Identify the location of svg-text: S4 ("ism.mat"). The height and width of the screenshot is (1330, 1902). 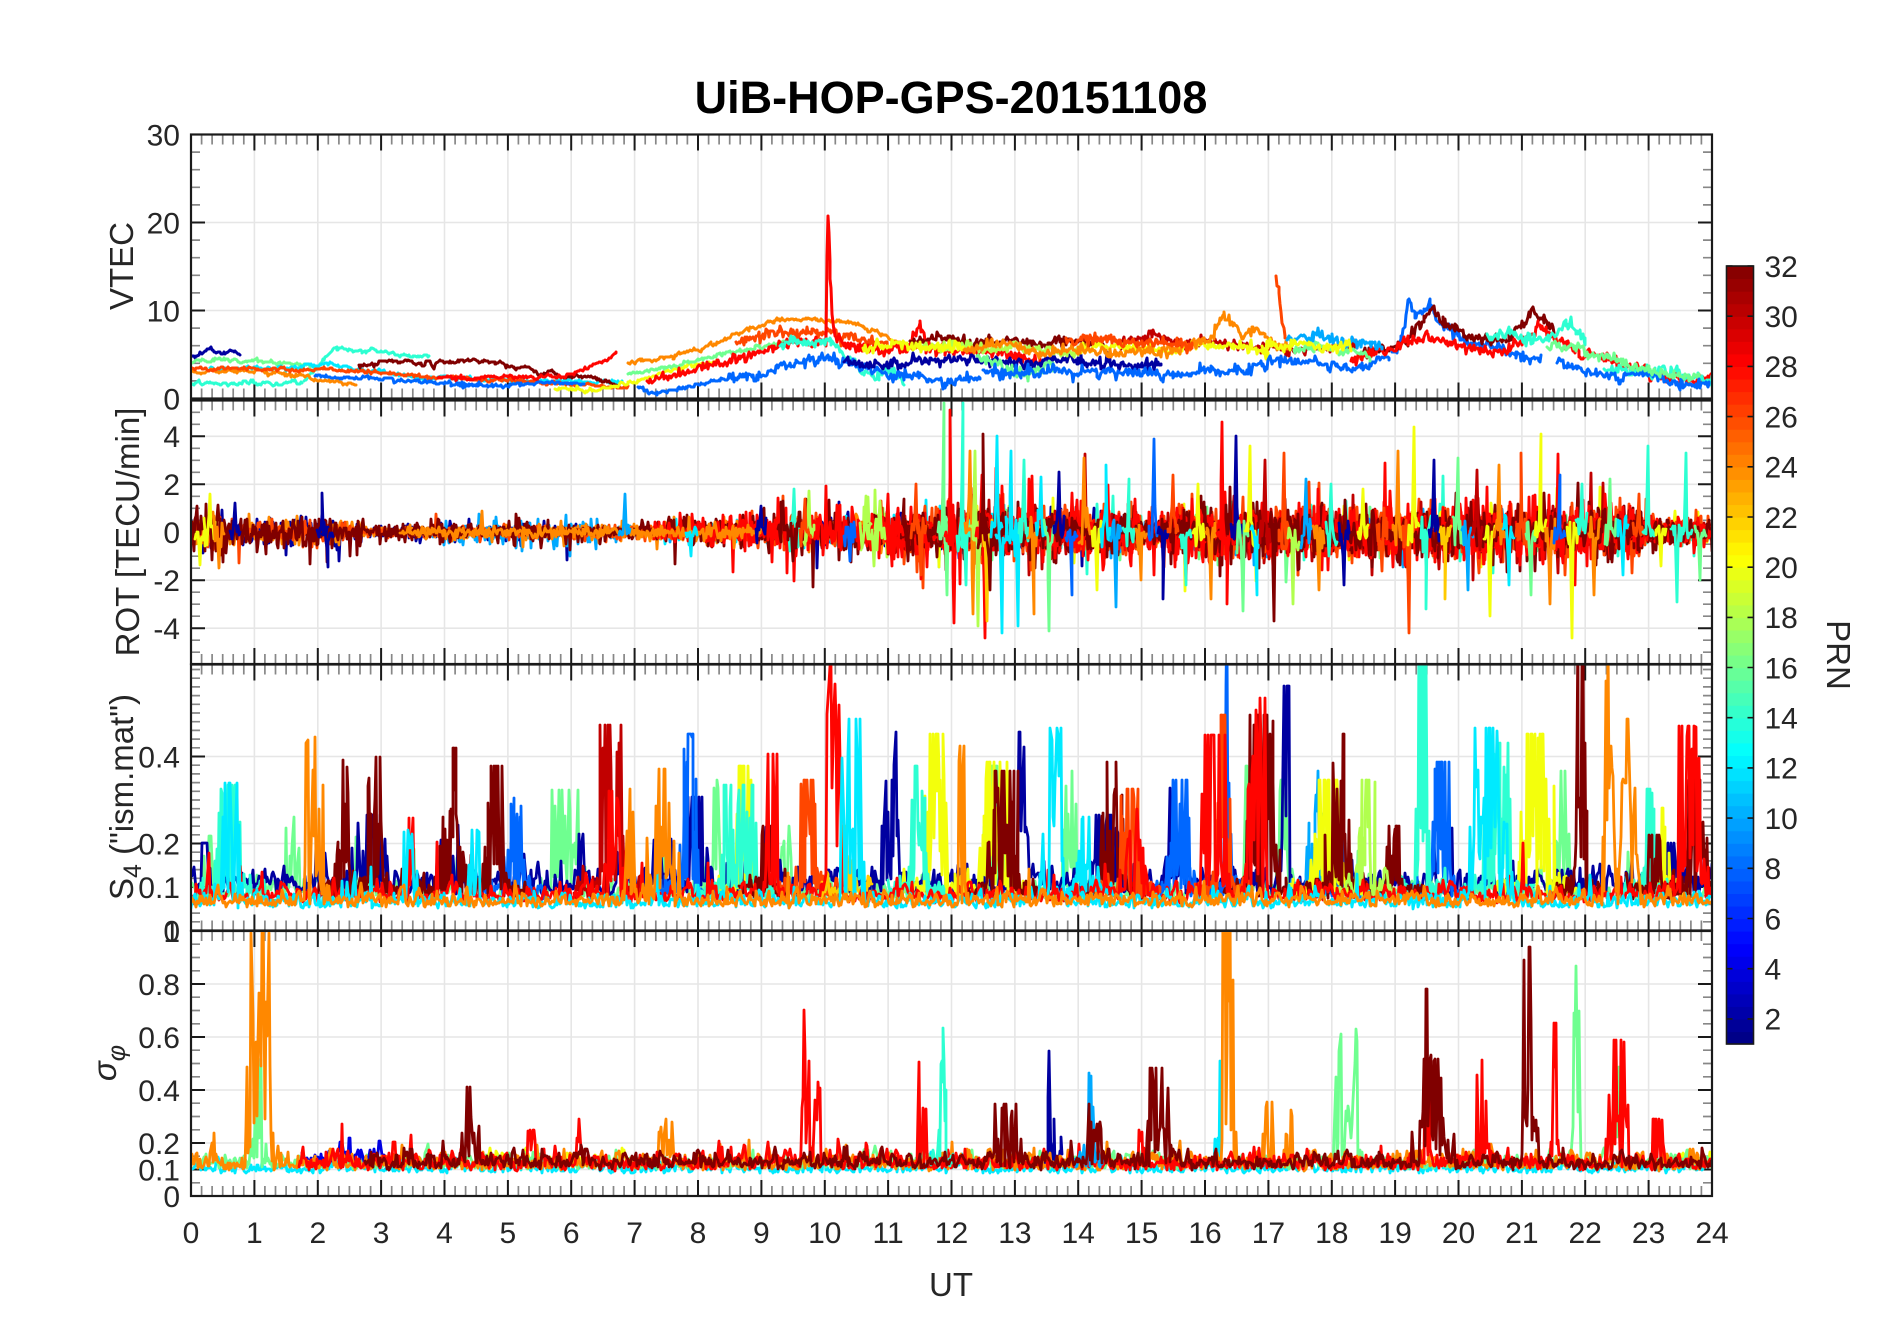
(125, 797).